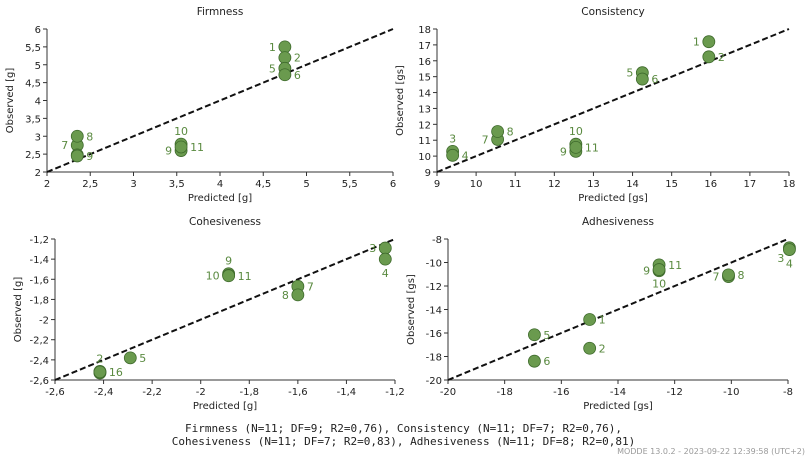 Image resolution: width=807 pixels, height=462 pixels. I want to click on x-tick-label: -14, so click(618, 392).